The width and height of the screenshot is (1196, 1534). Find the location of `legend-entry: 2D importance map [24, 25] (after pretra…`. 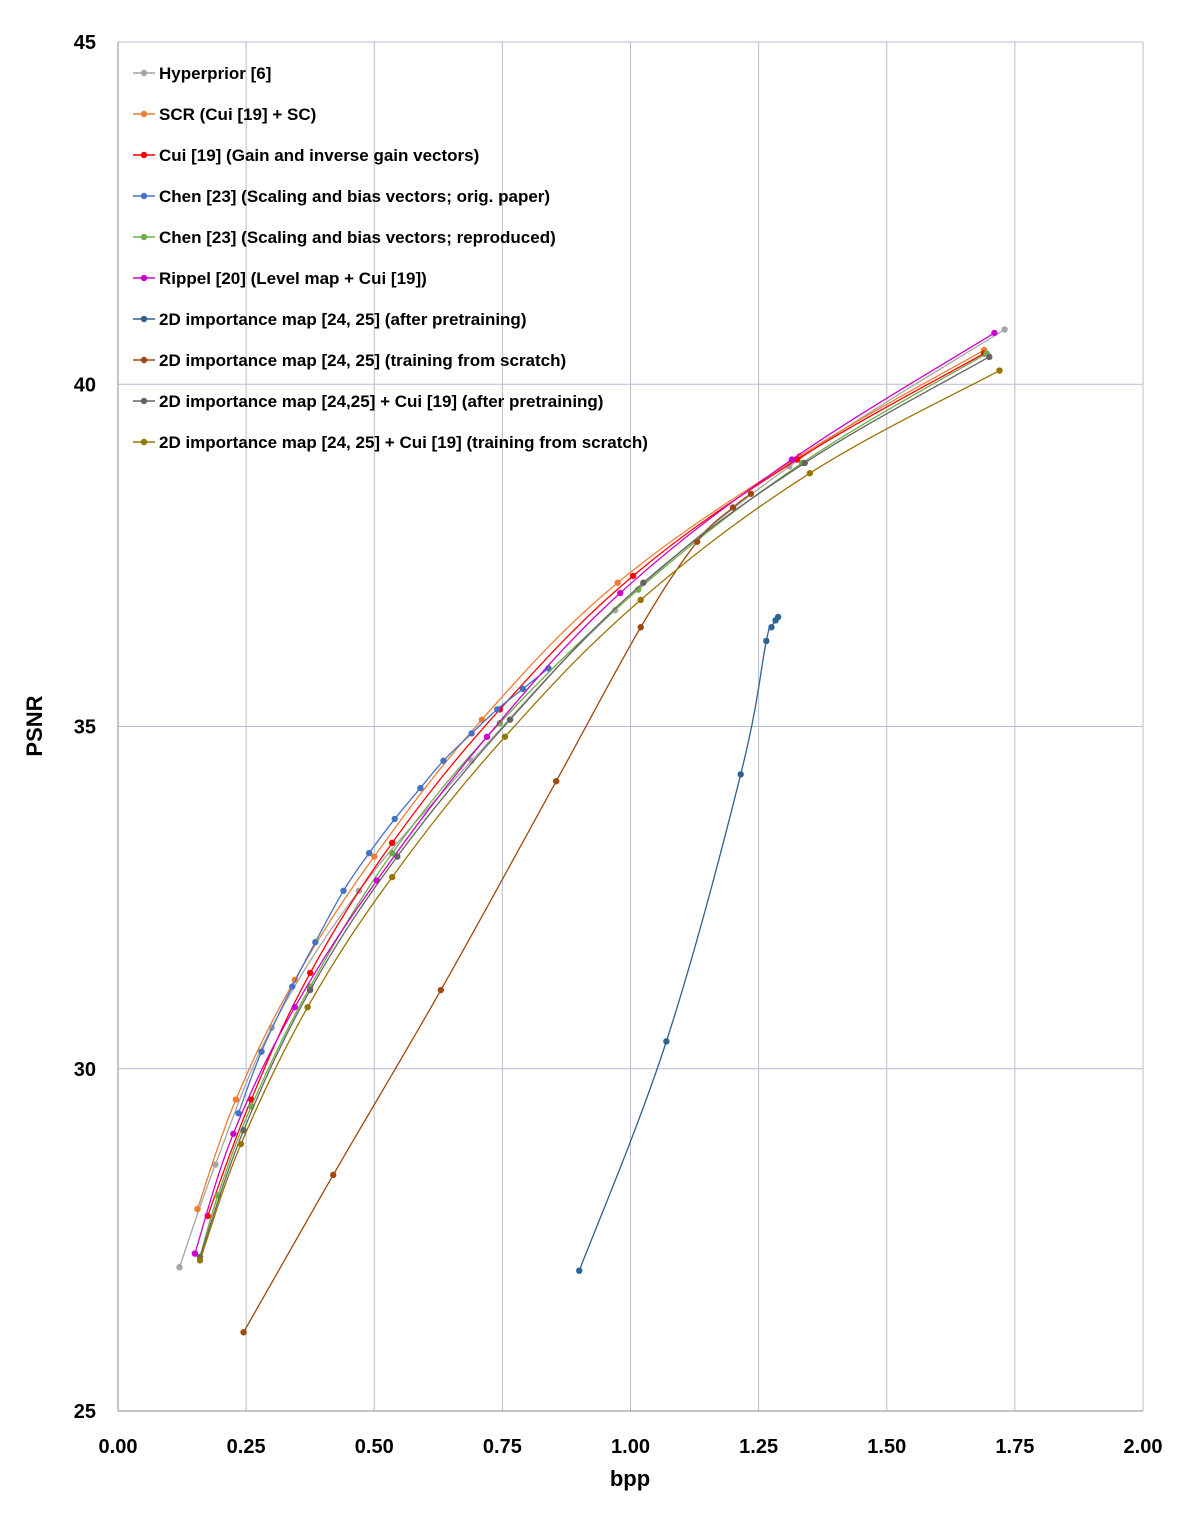

legend-entry: 2D importance map [24, 25] (after pretra… is located at coordinates (329, 319).